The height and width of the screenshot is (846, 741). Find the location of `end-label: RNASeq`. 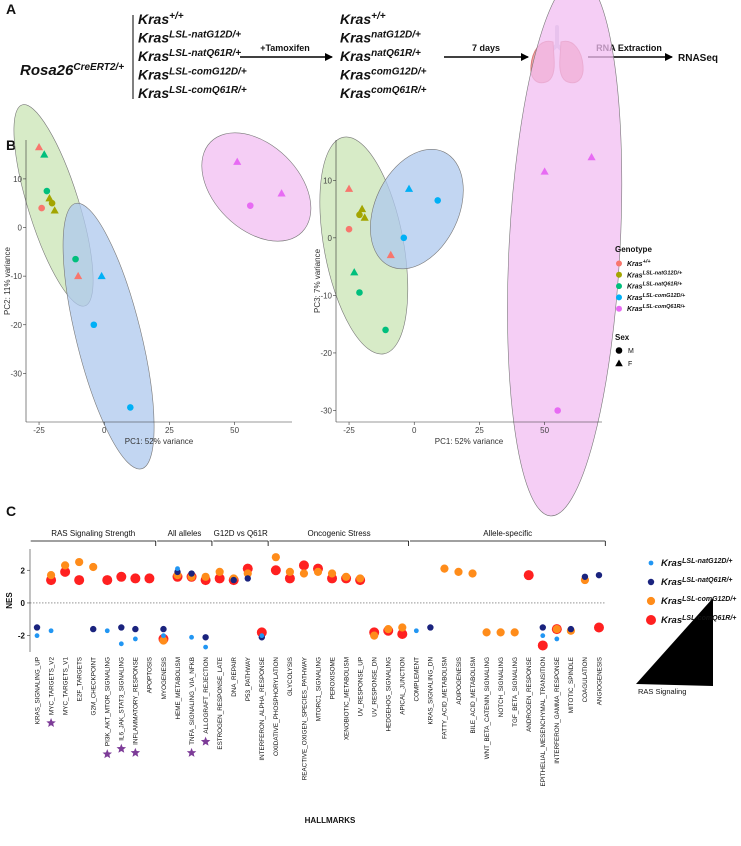

end-label: RNASeq is located at coordinates (698, 58).